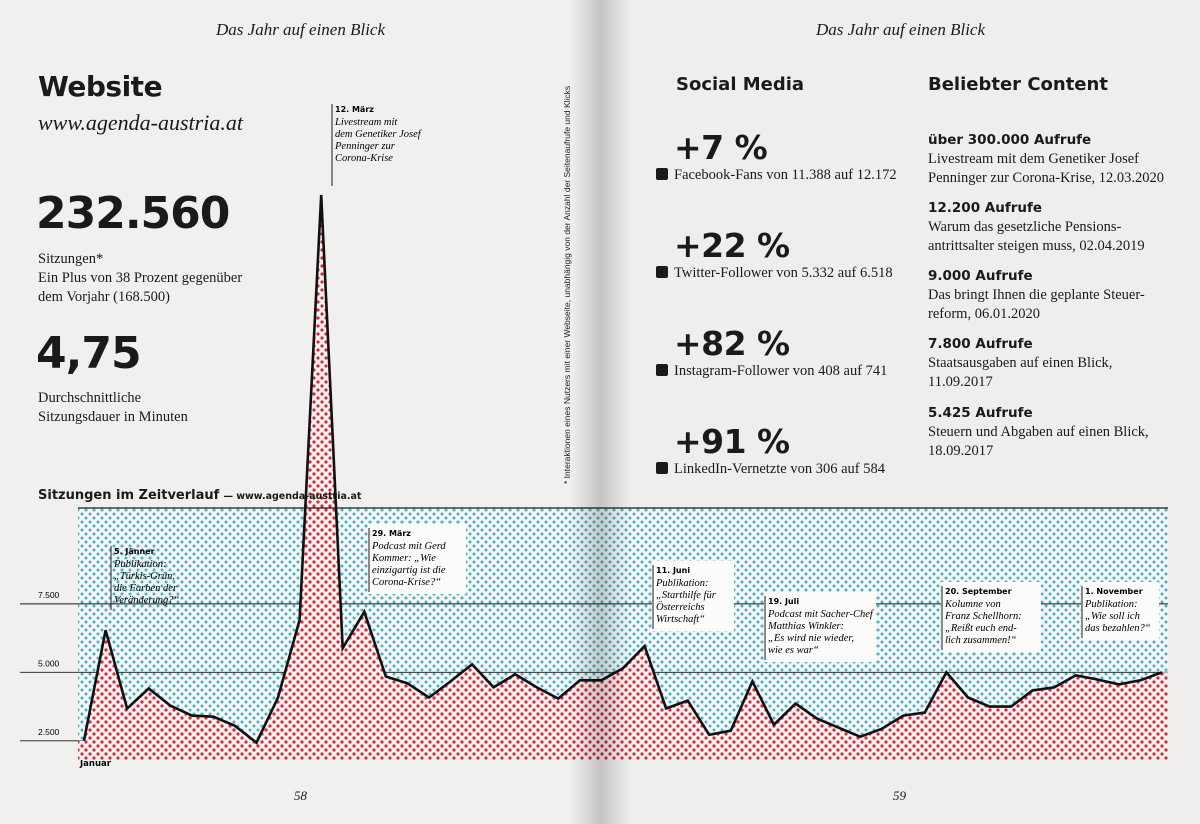 Image resolution: width=1200 pixels, height=824 pixels. I want to click on annotation-text: einzigartig ist die, so click(409, 570).